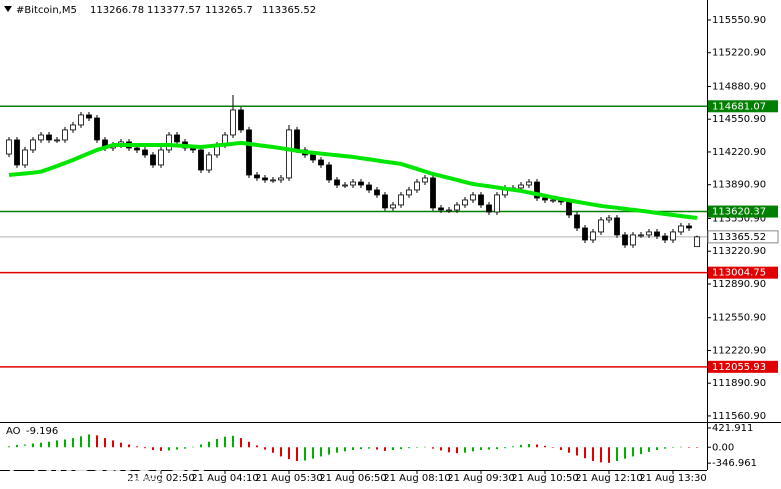  Describe the element at coordinates (739, 318) in the screenshot. I see `y-tick-label: 112550.90` at that location.